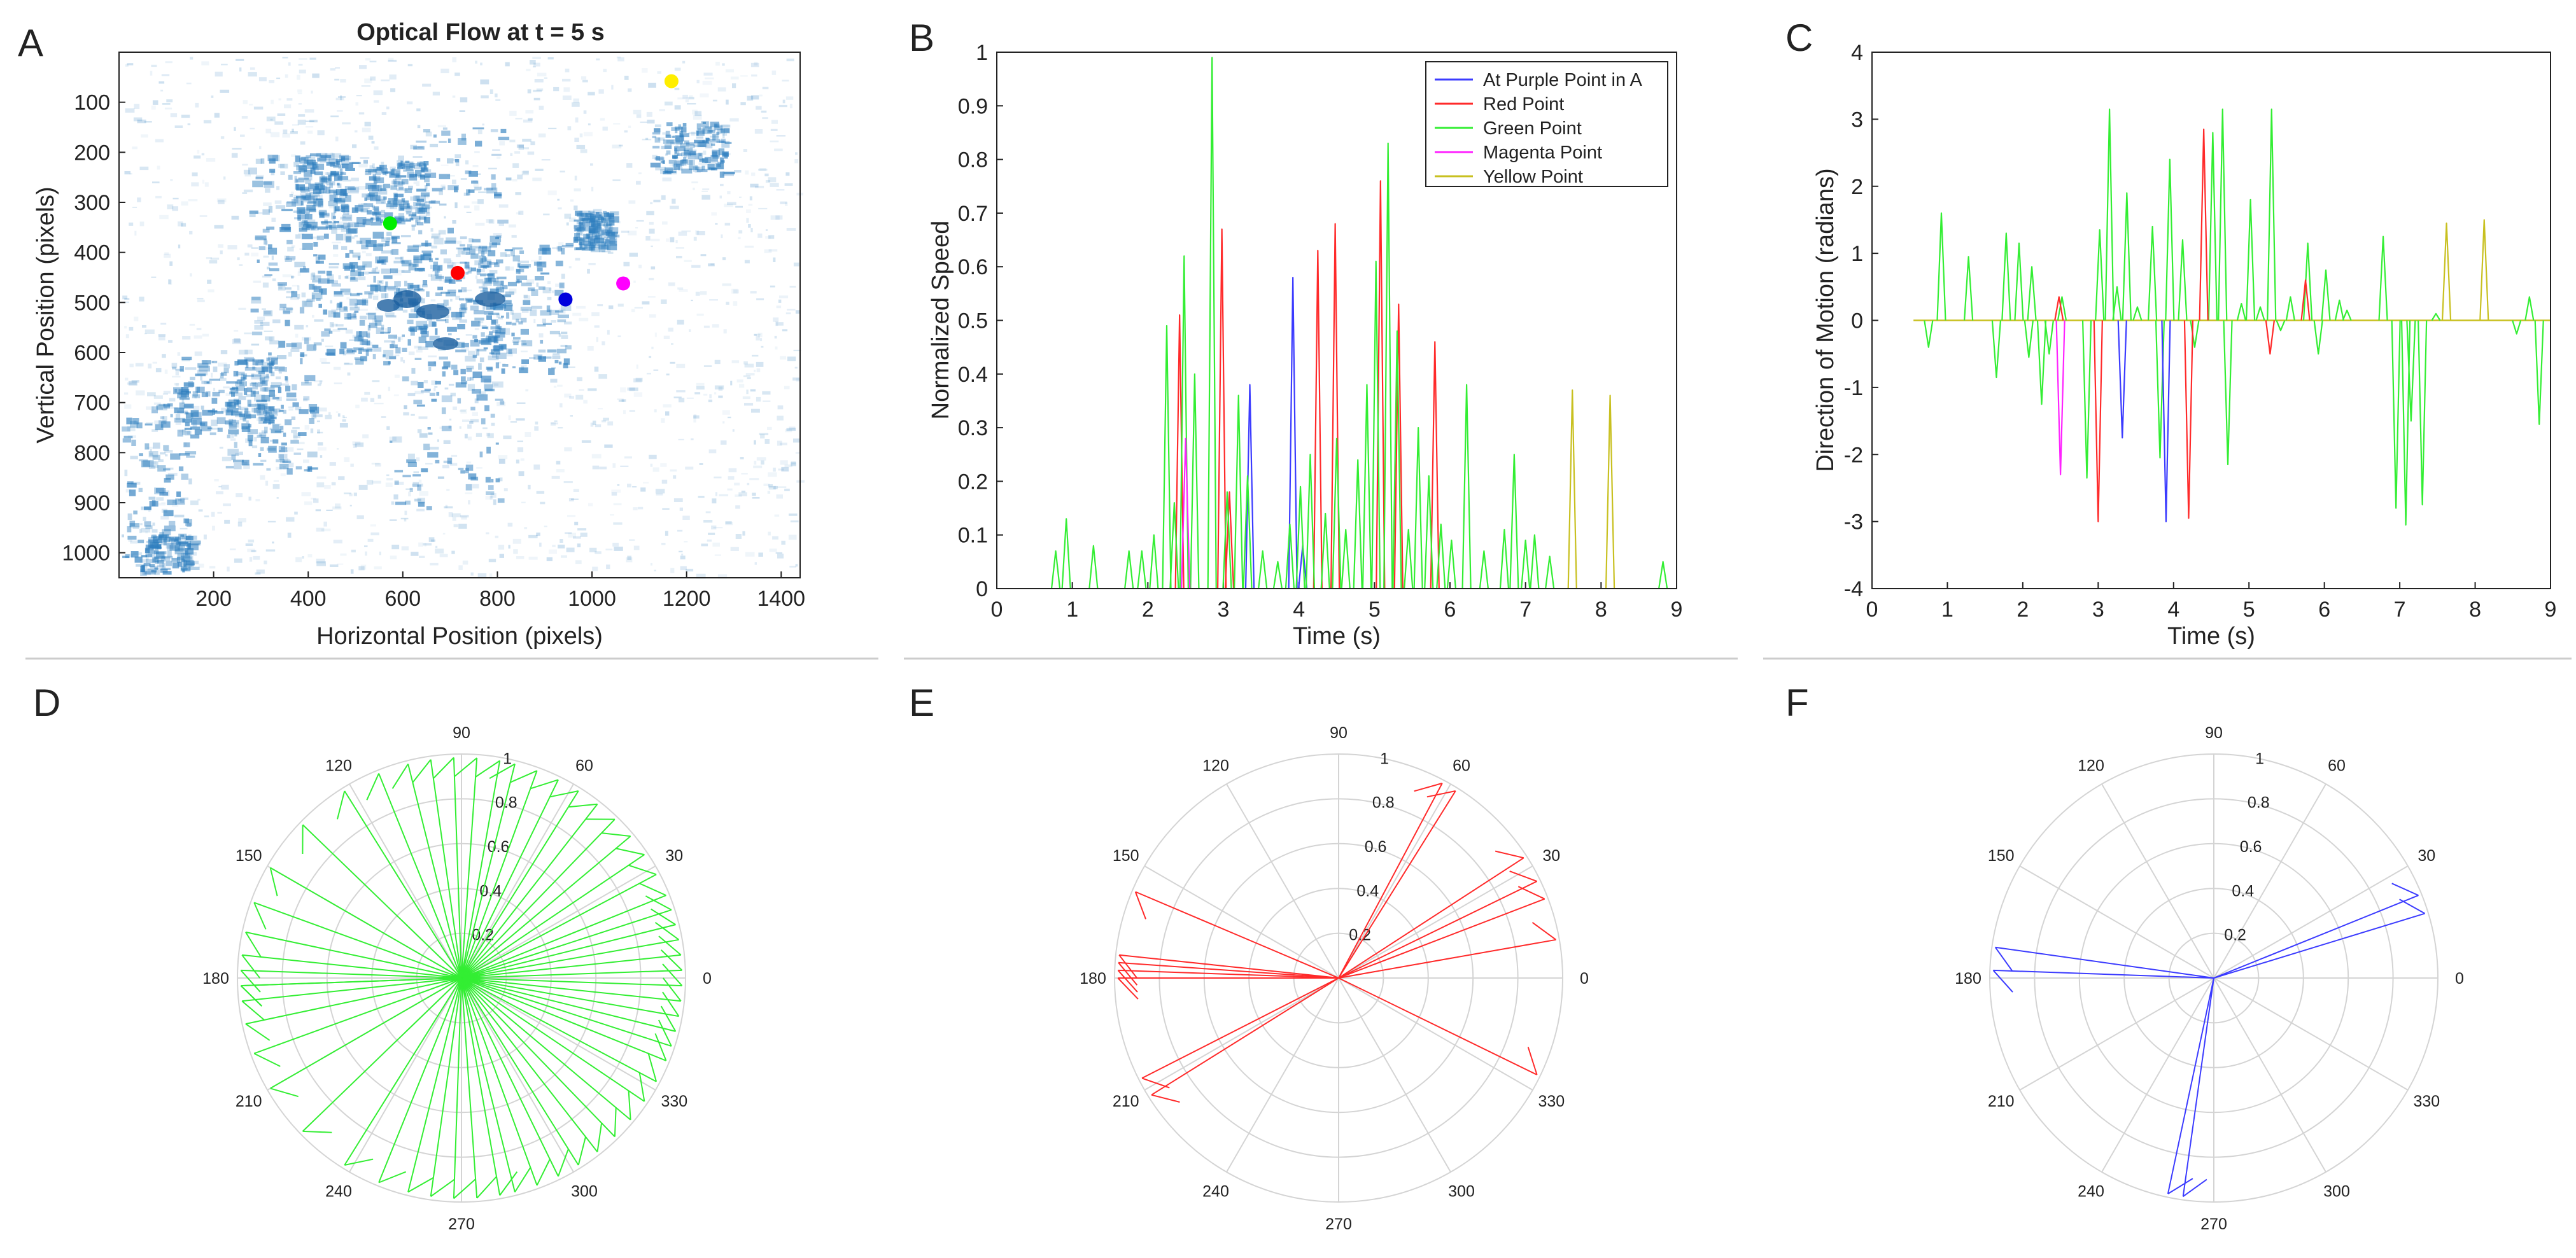 The height and width of the screenshot is (1258, 2576). Describe the element at coordinates (1857, 187) in the screenshot. I see `panel-c-ytick-label: 2` at that location.